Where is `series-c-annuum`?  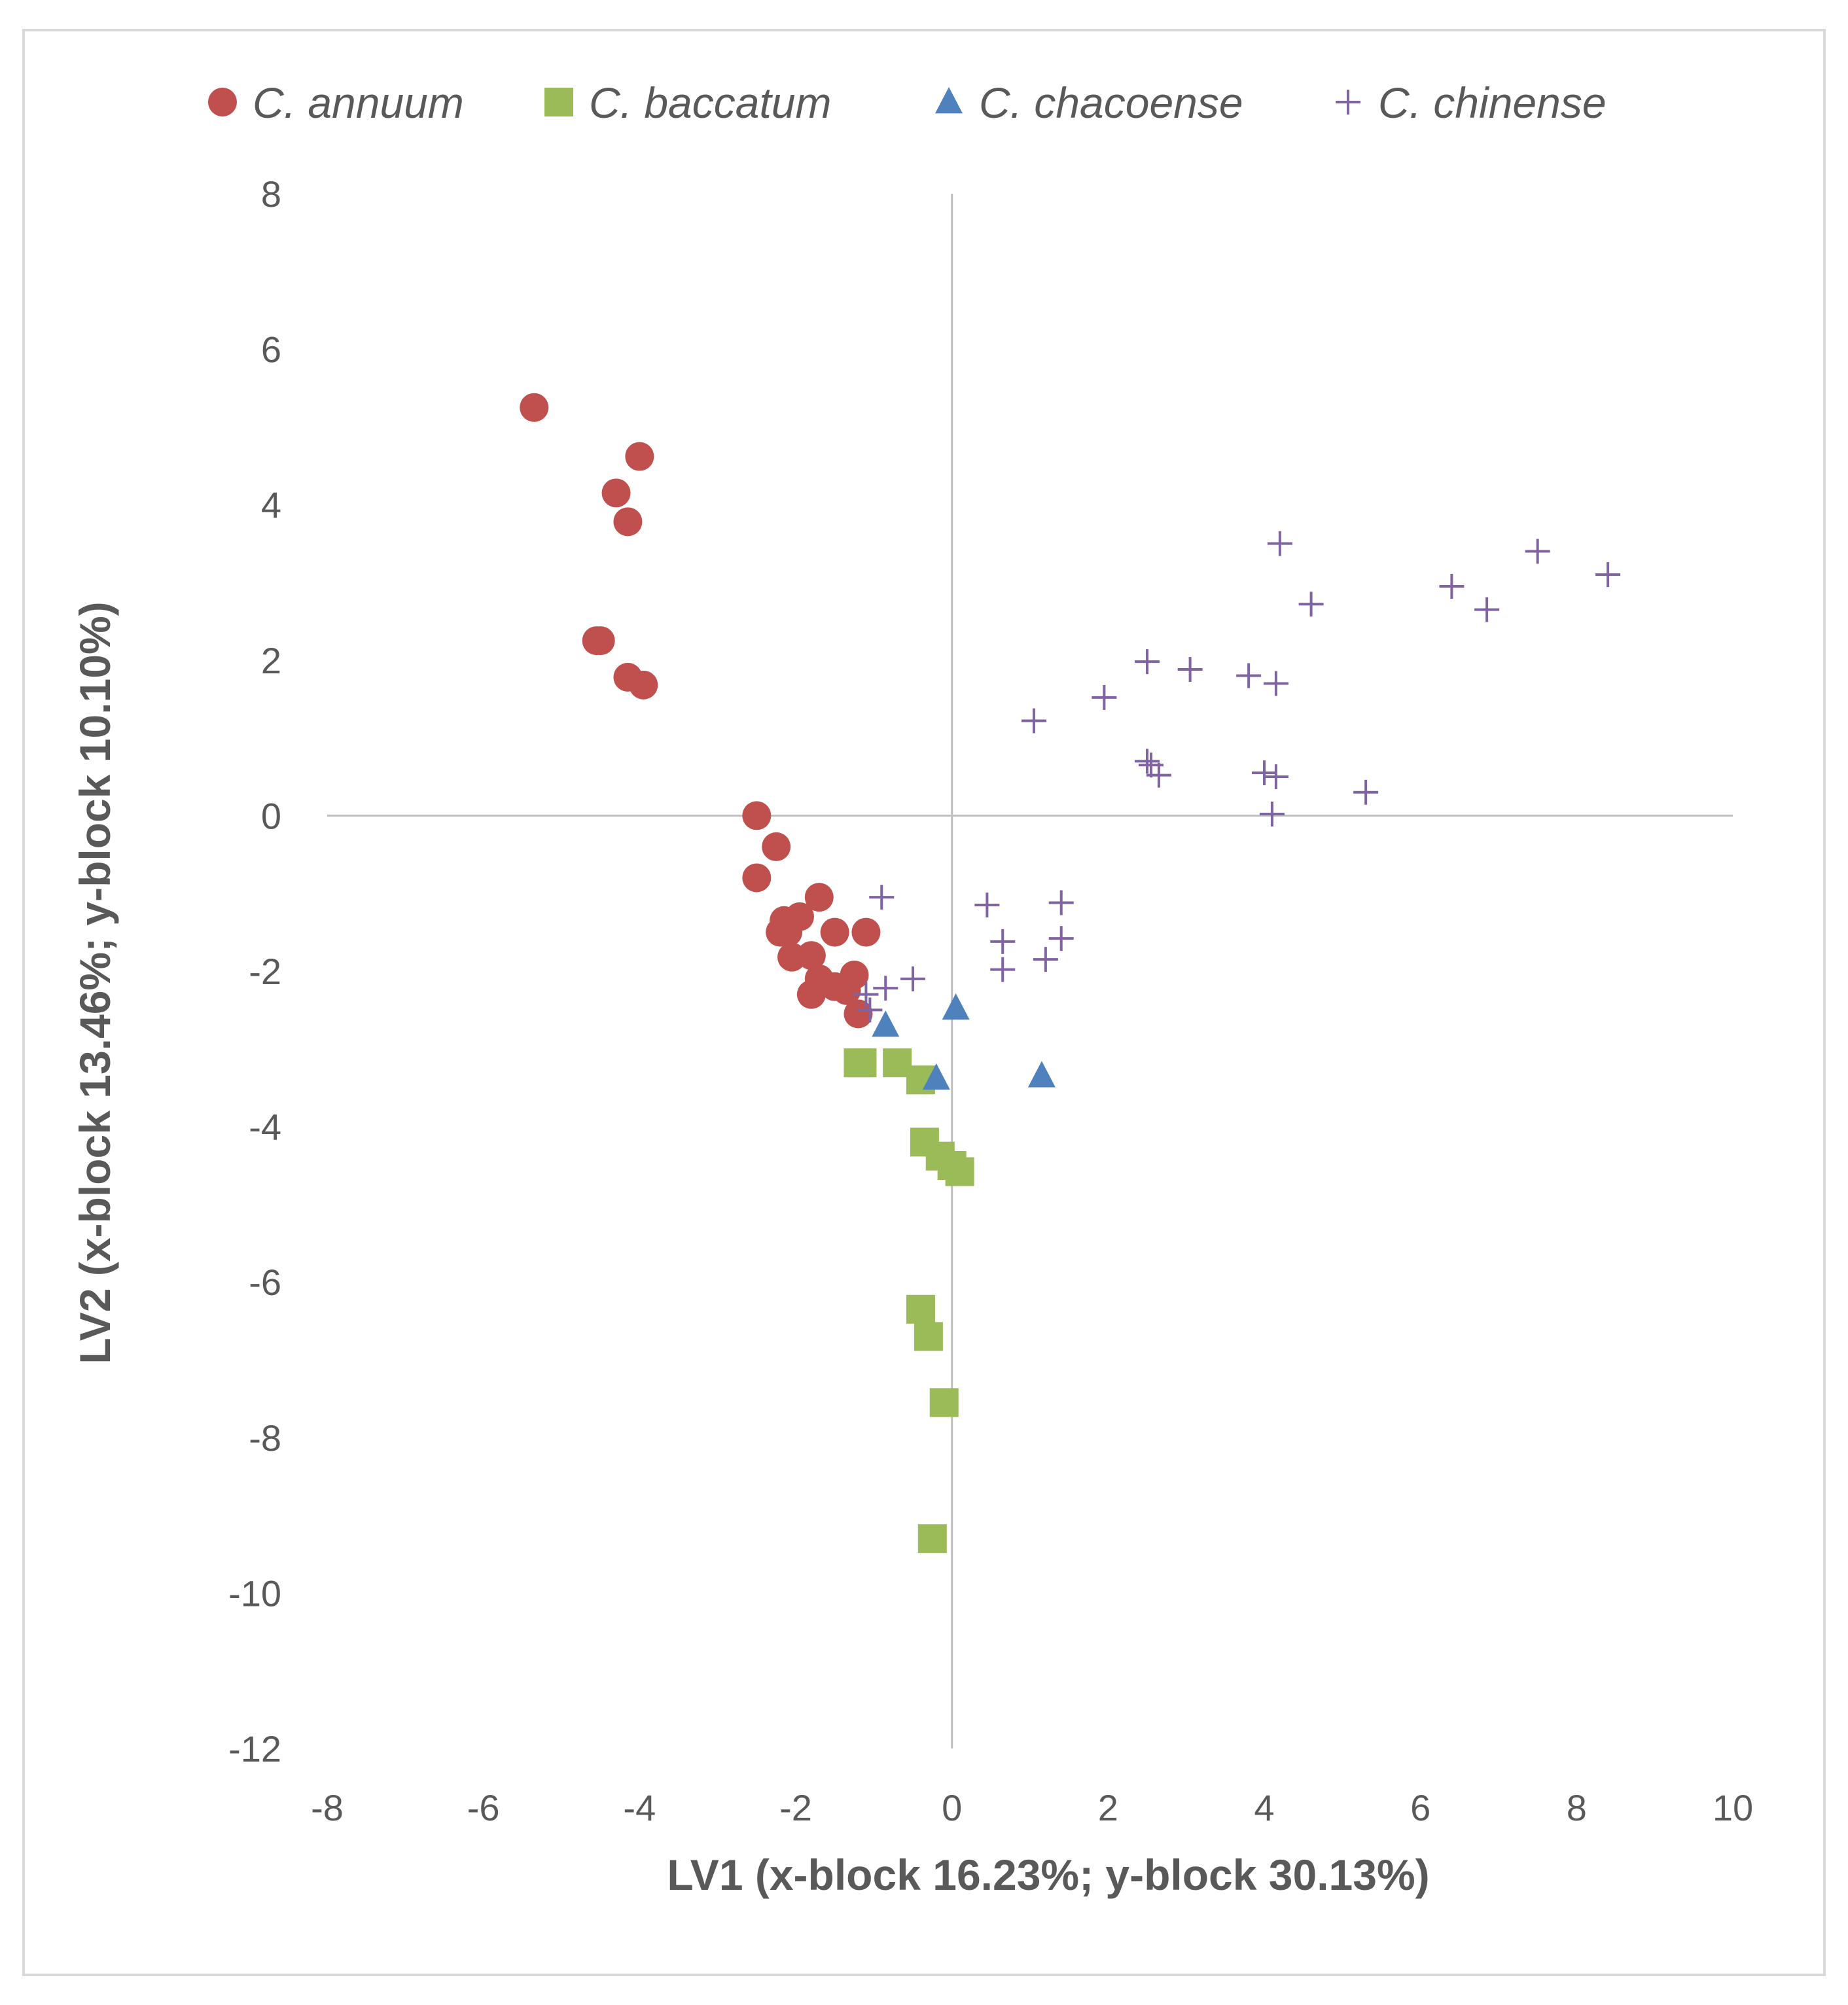
series-c-annuum is located at coordinates (701, 711).